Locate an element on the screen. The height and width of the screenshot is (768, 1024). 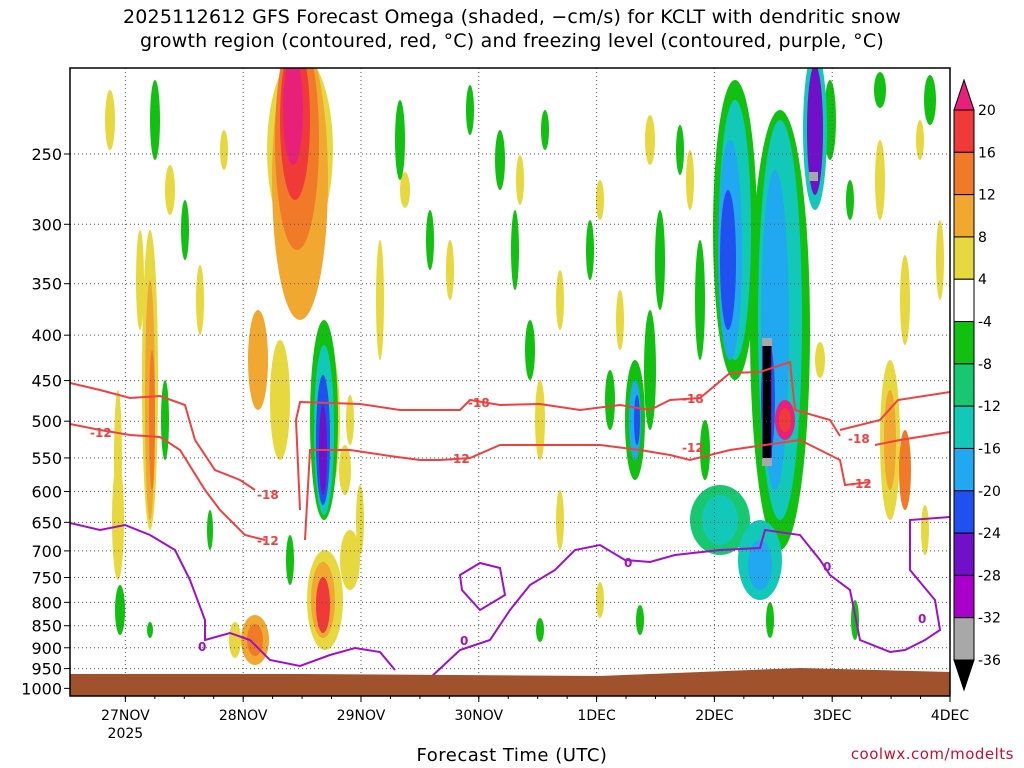
freezing-level-contour is located at coordinates (233, 596).